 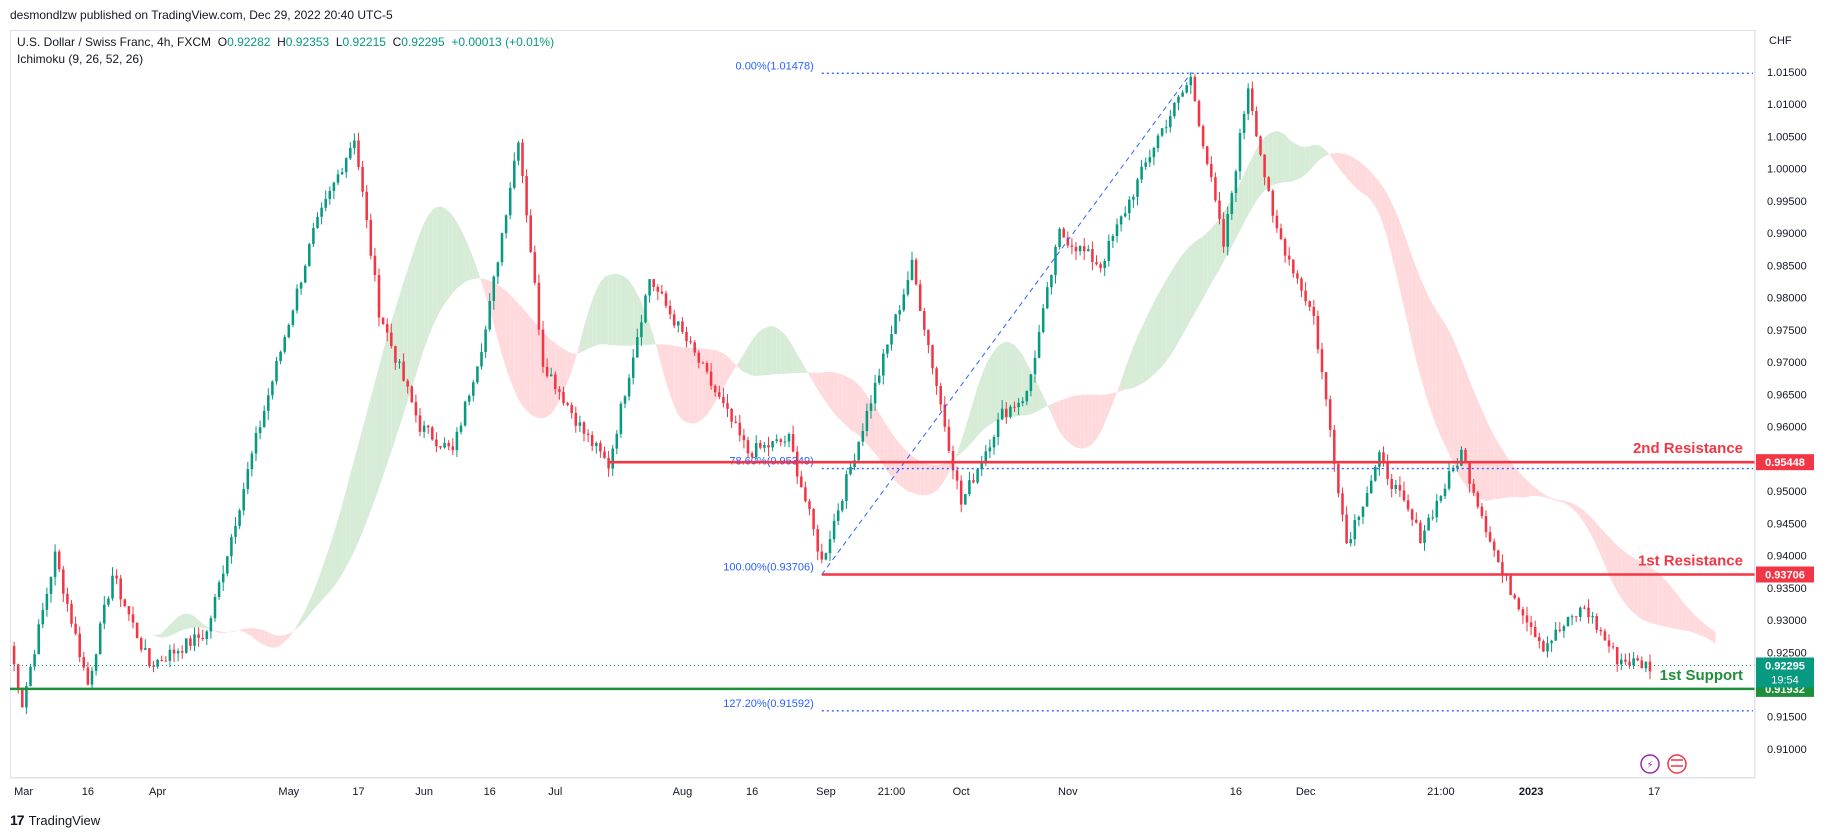 What do you see at coordinates (397, 42) in the screenshot?
I see `close-label: C` at bounding box center [397, 42].